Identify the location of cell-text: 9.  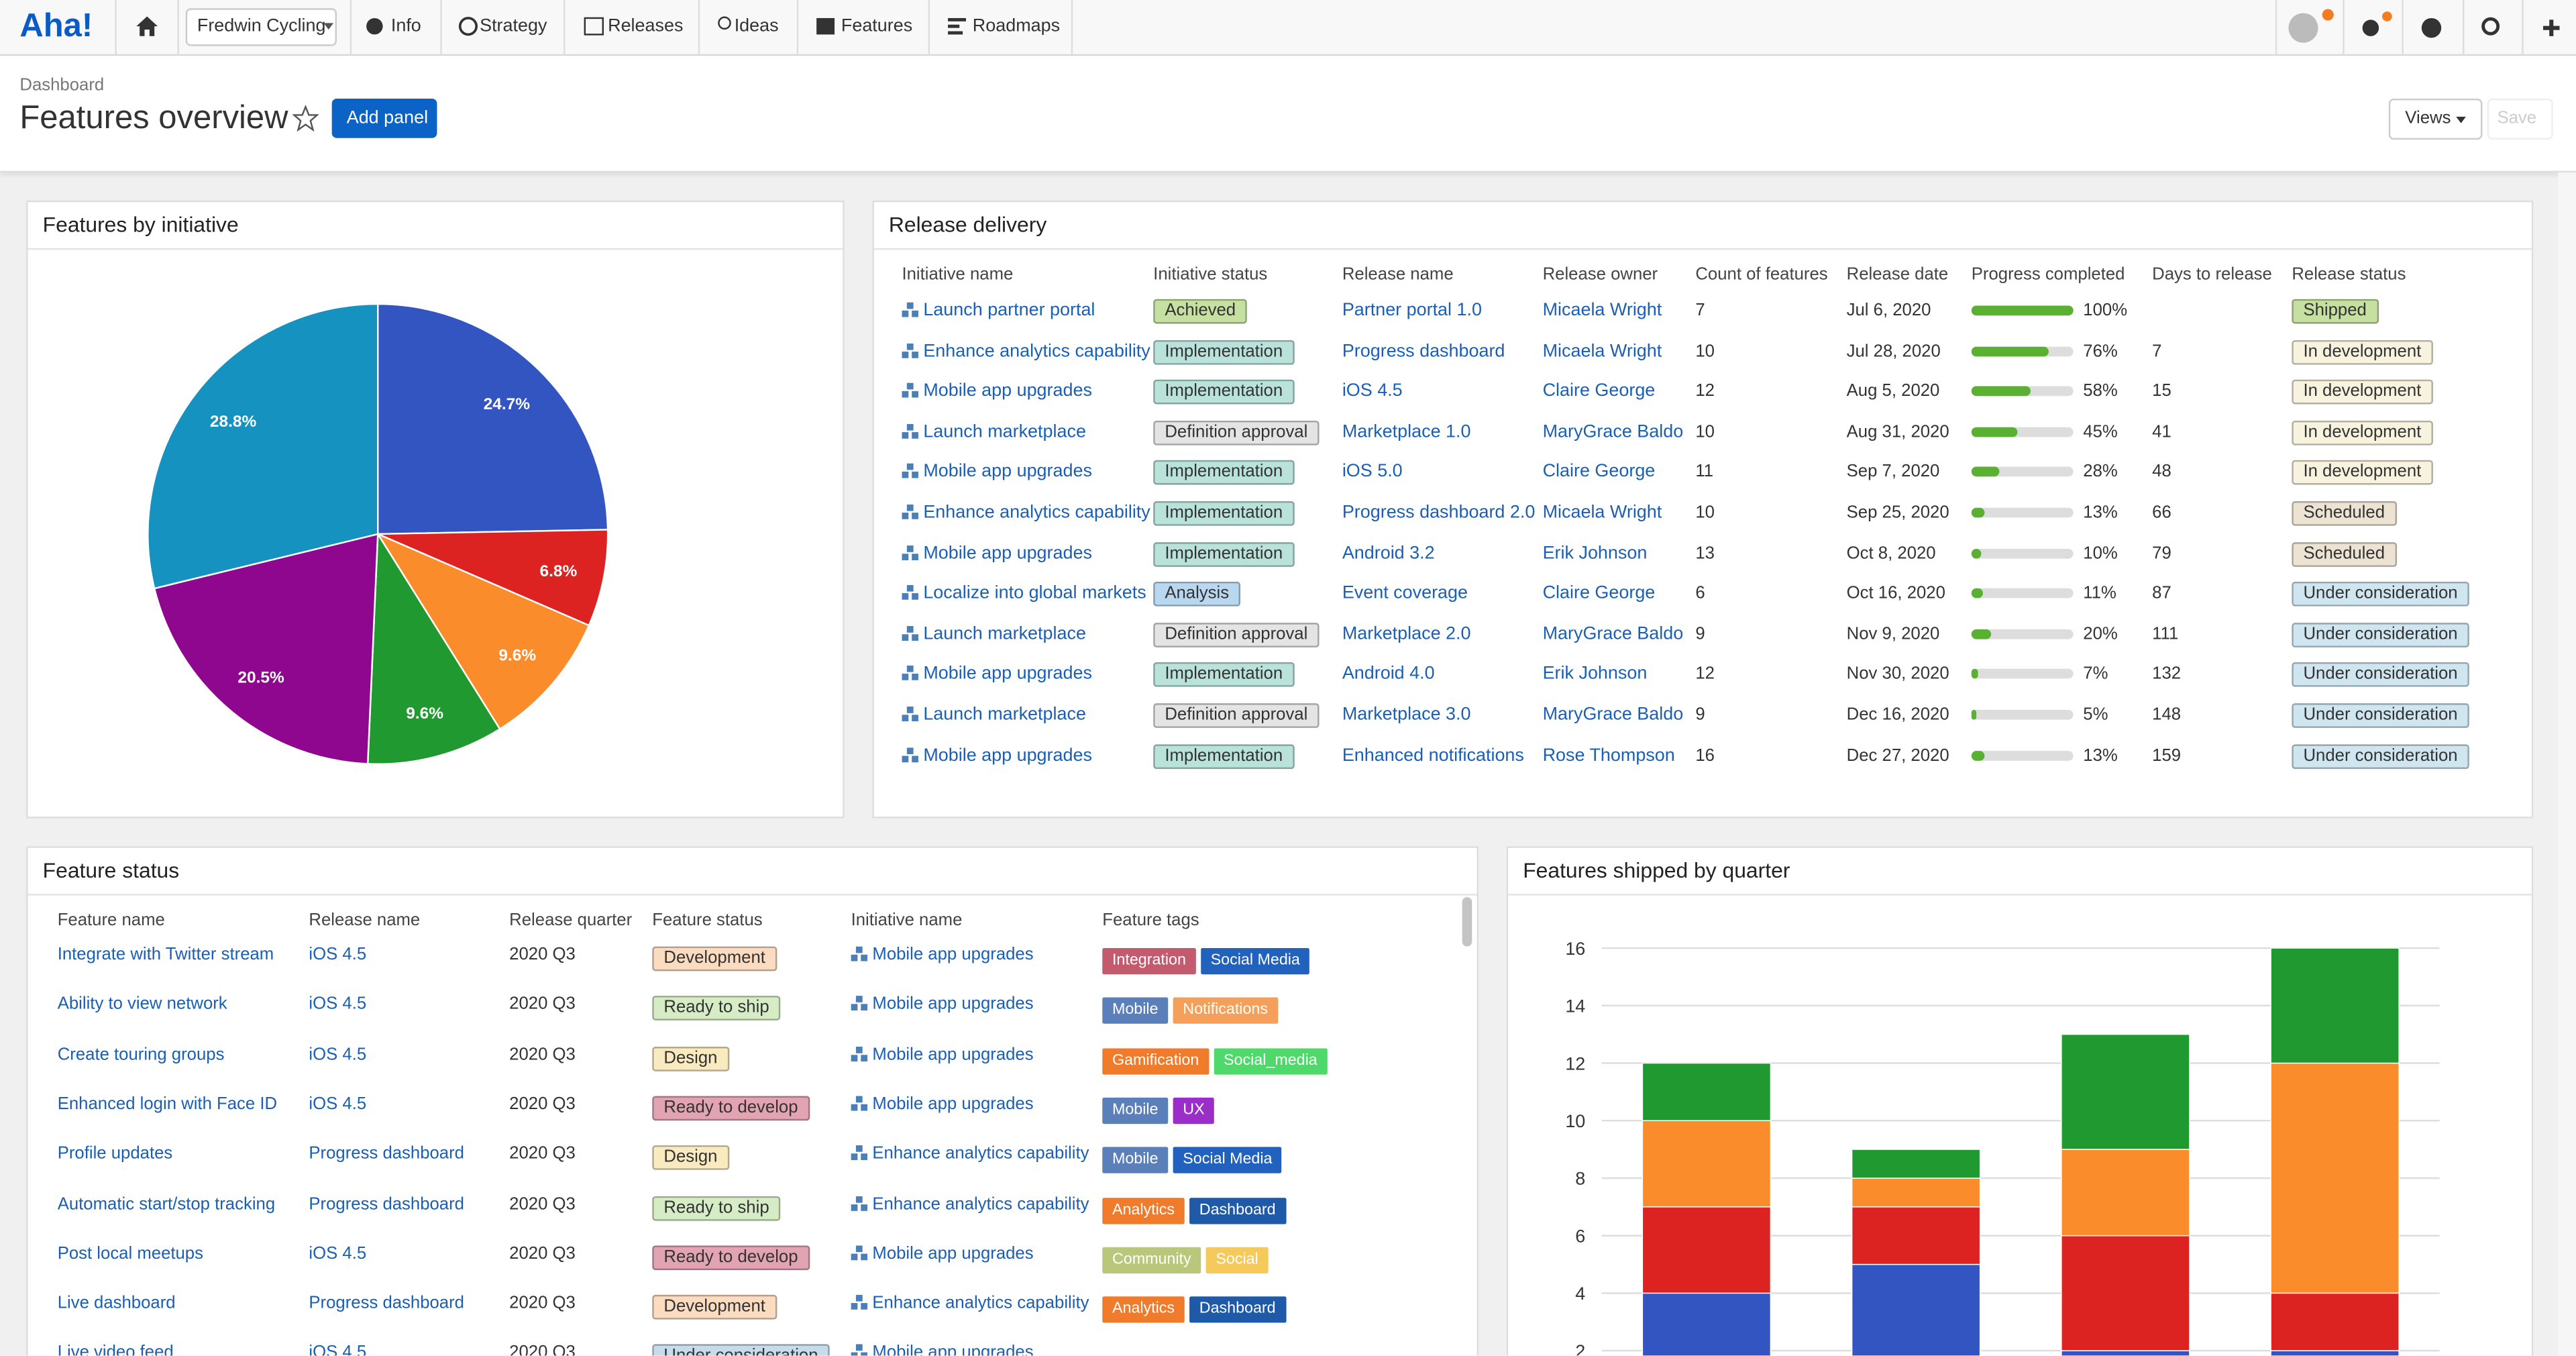
(1700, 634).